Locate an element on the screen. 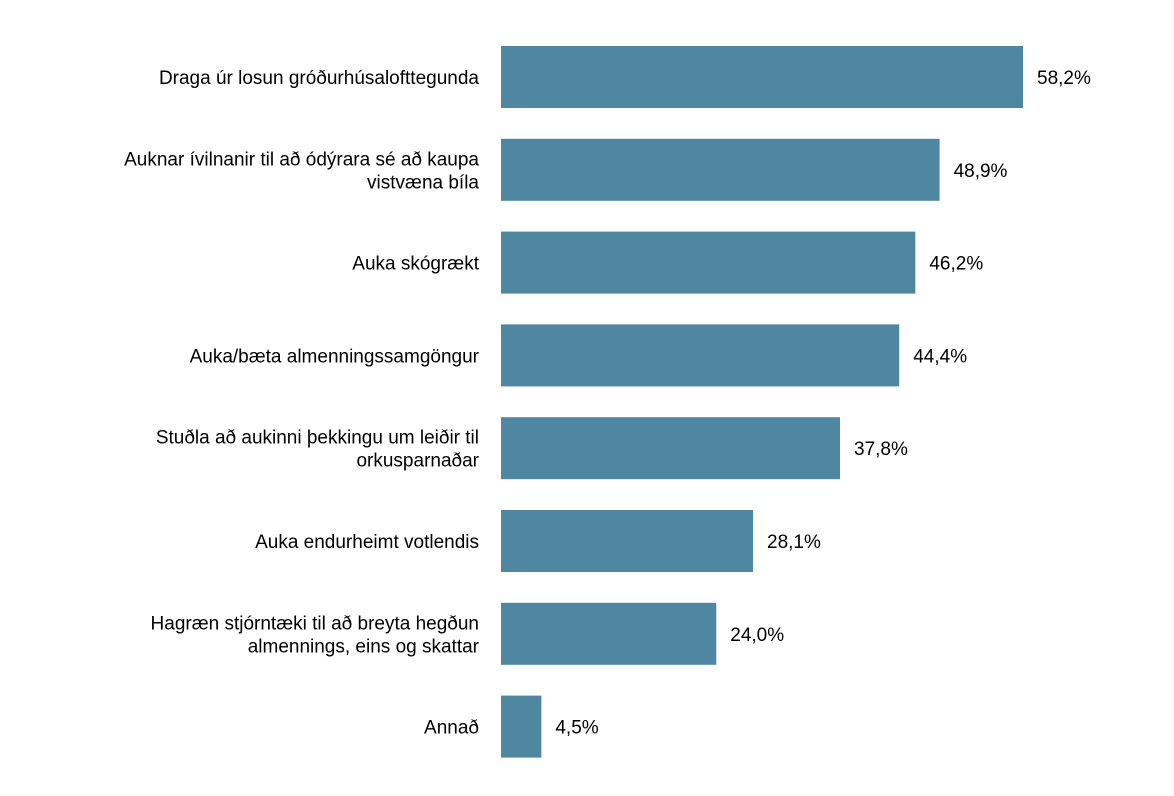 Image resolution: width=1174 pixels, height=796 pixels. category-label: Draga úr losun gróðurhúsalofttegunda is located at coordinates (319, 78).